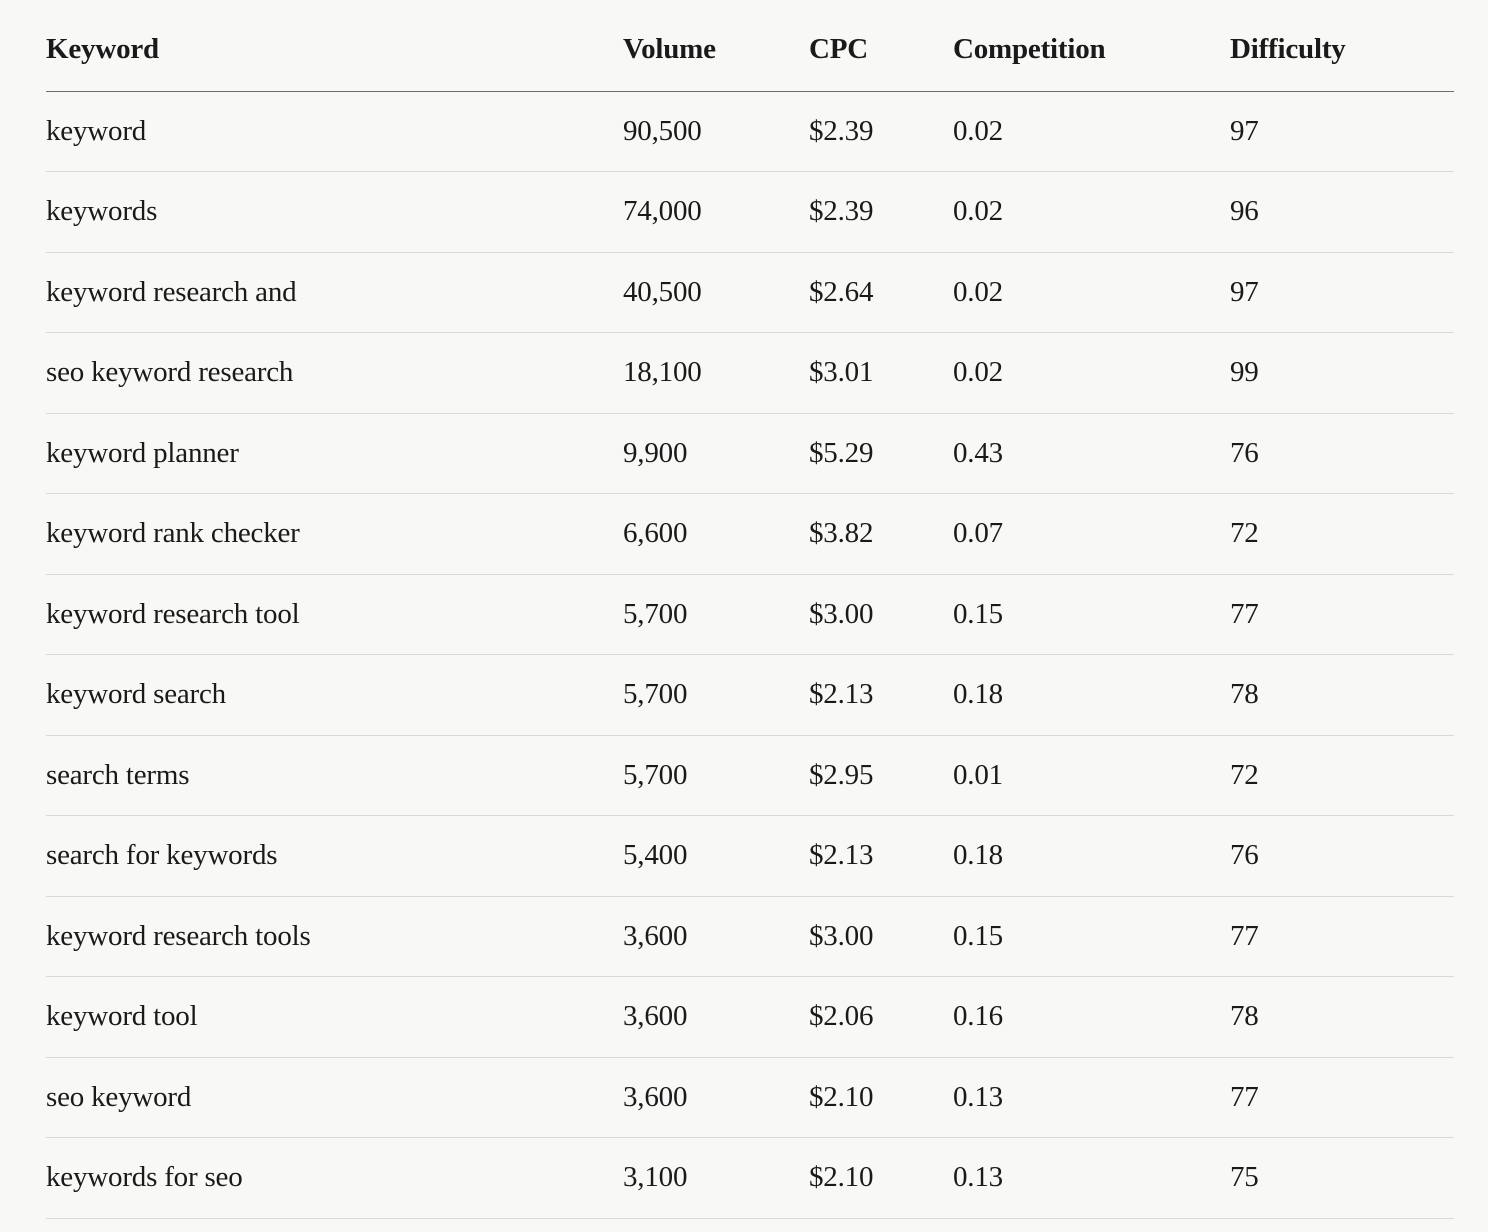  Describe the element at coordinates (122, 1016) in the screenshot. I see `cell-keyword: keyword tool` at that location.